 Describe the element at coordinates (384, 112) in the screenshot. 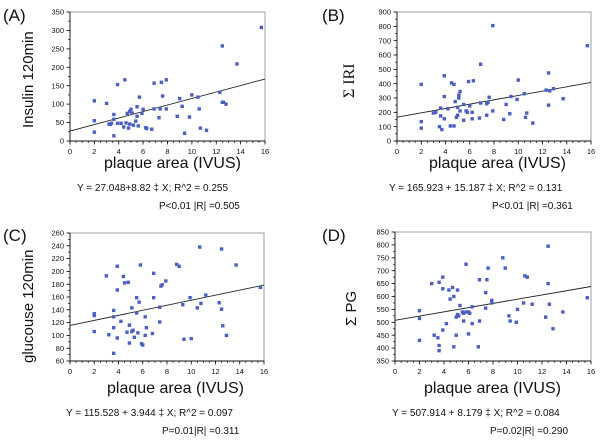

I see `y-tick-label: 200` at that location.